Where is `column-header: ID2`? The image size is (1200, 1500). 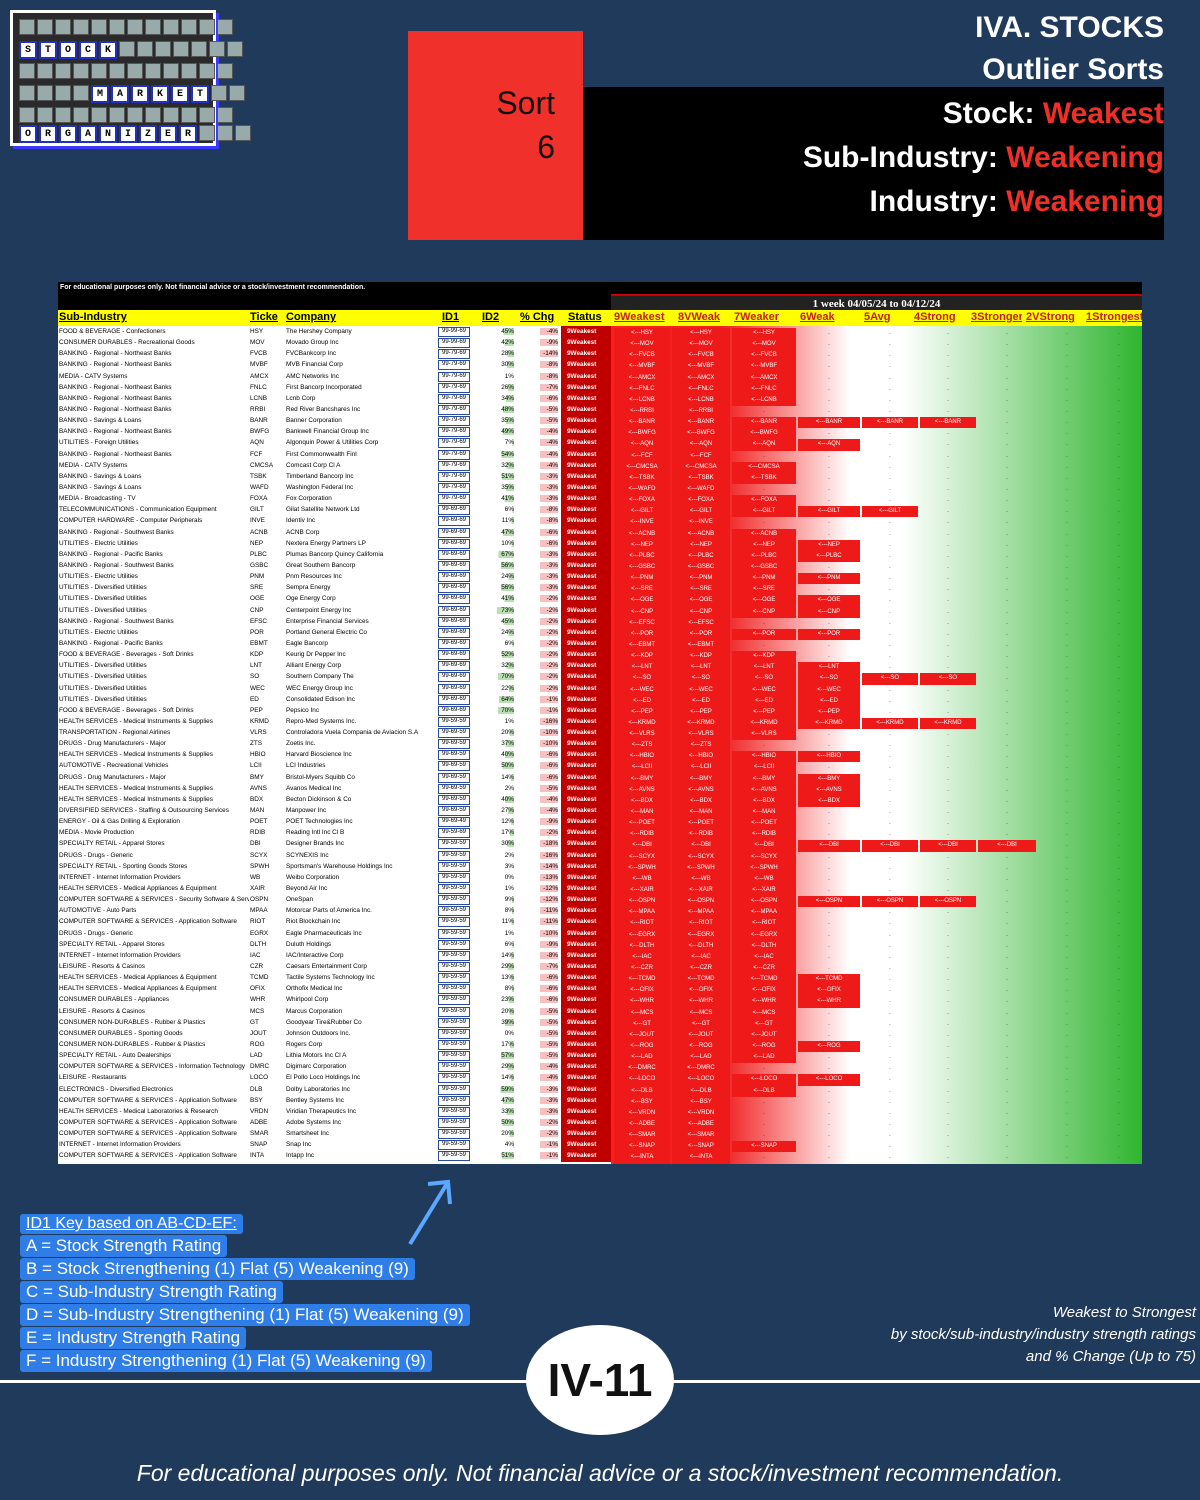 column-header: ID2 is located at coordinates (491, 317).